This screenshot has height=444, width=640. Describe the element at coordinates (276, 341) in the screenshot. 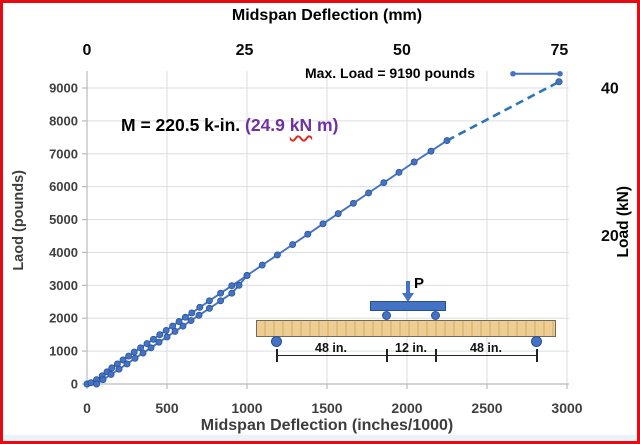

I see `support-left` at that location.